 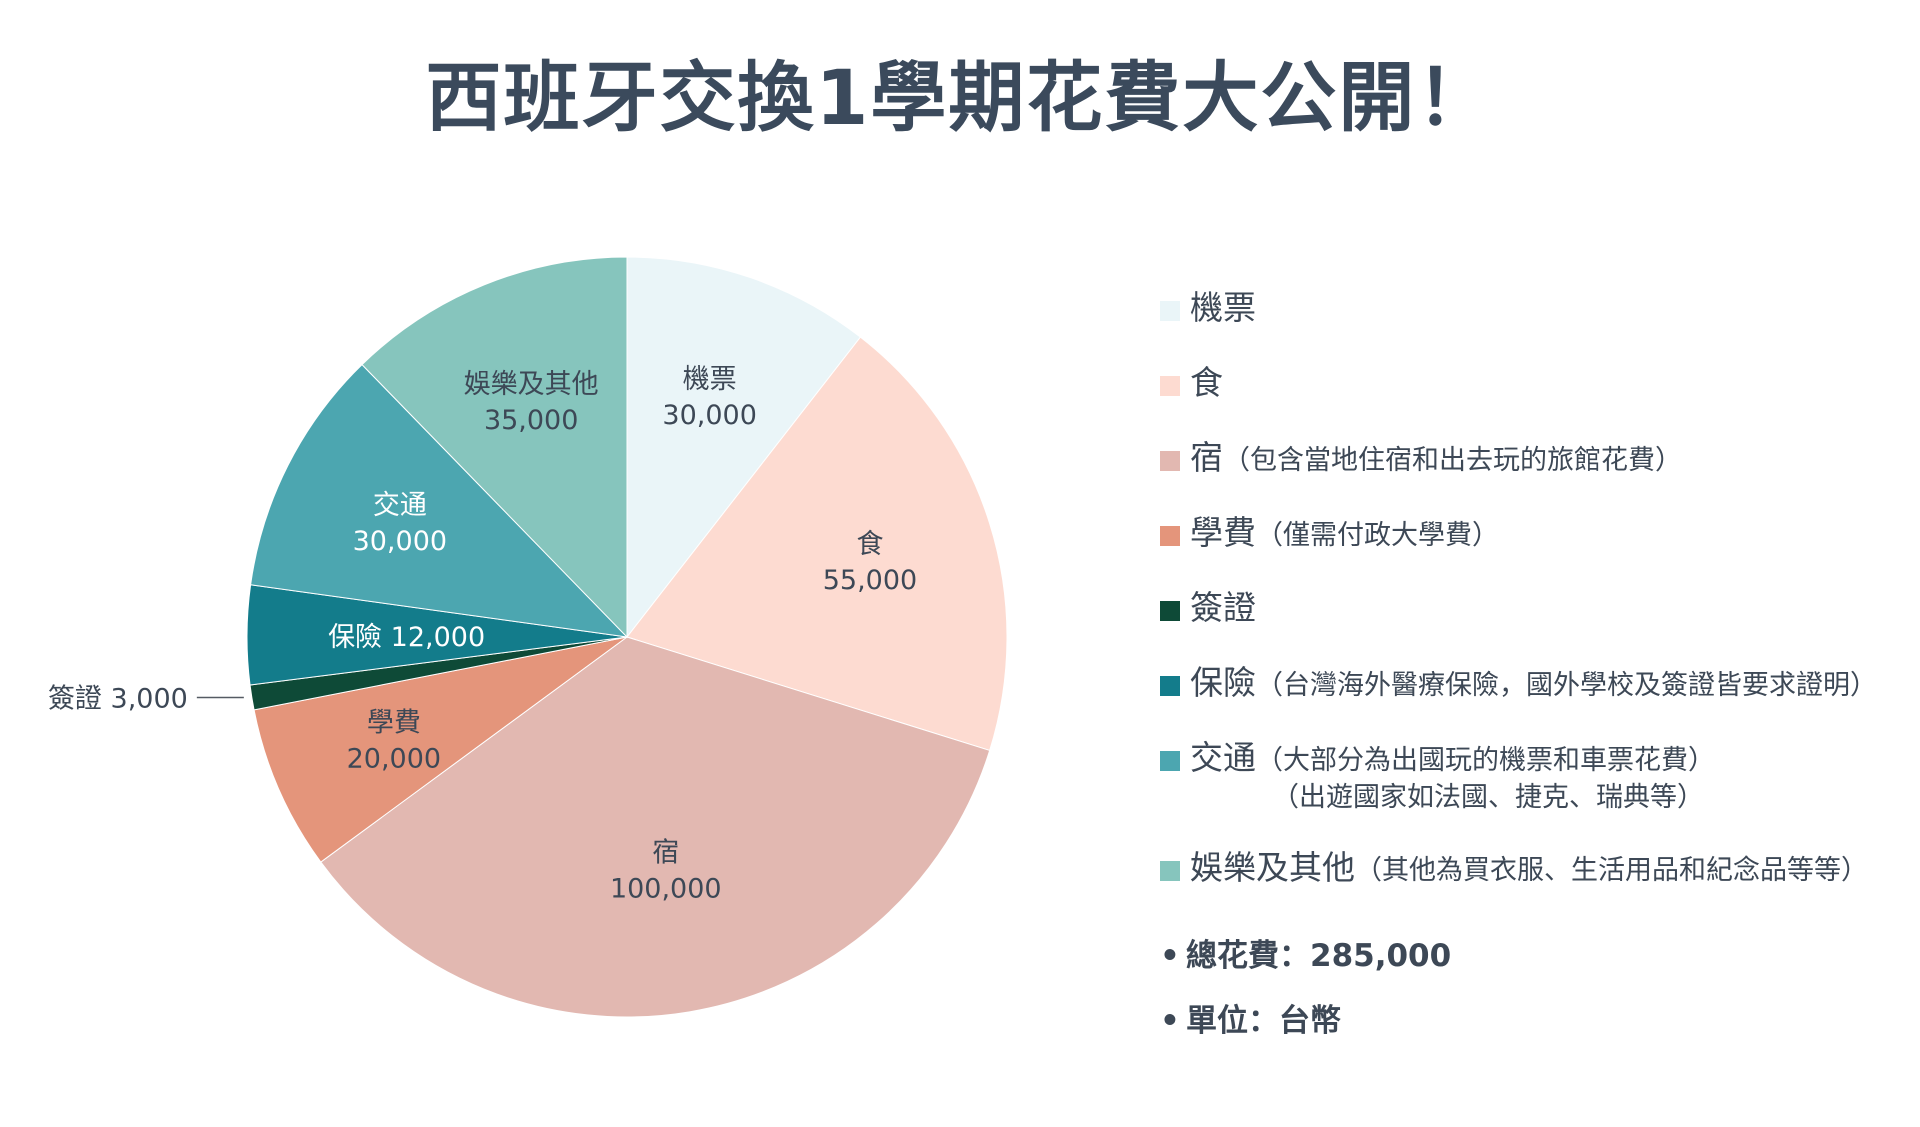 What do you see at coordinates (1485, 760) in the screenshot?
I see `legend-note: （大部分為出國玩的機票和車票花費）` at bounding box center [1485, 760].